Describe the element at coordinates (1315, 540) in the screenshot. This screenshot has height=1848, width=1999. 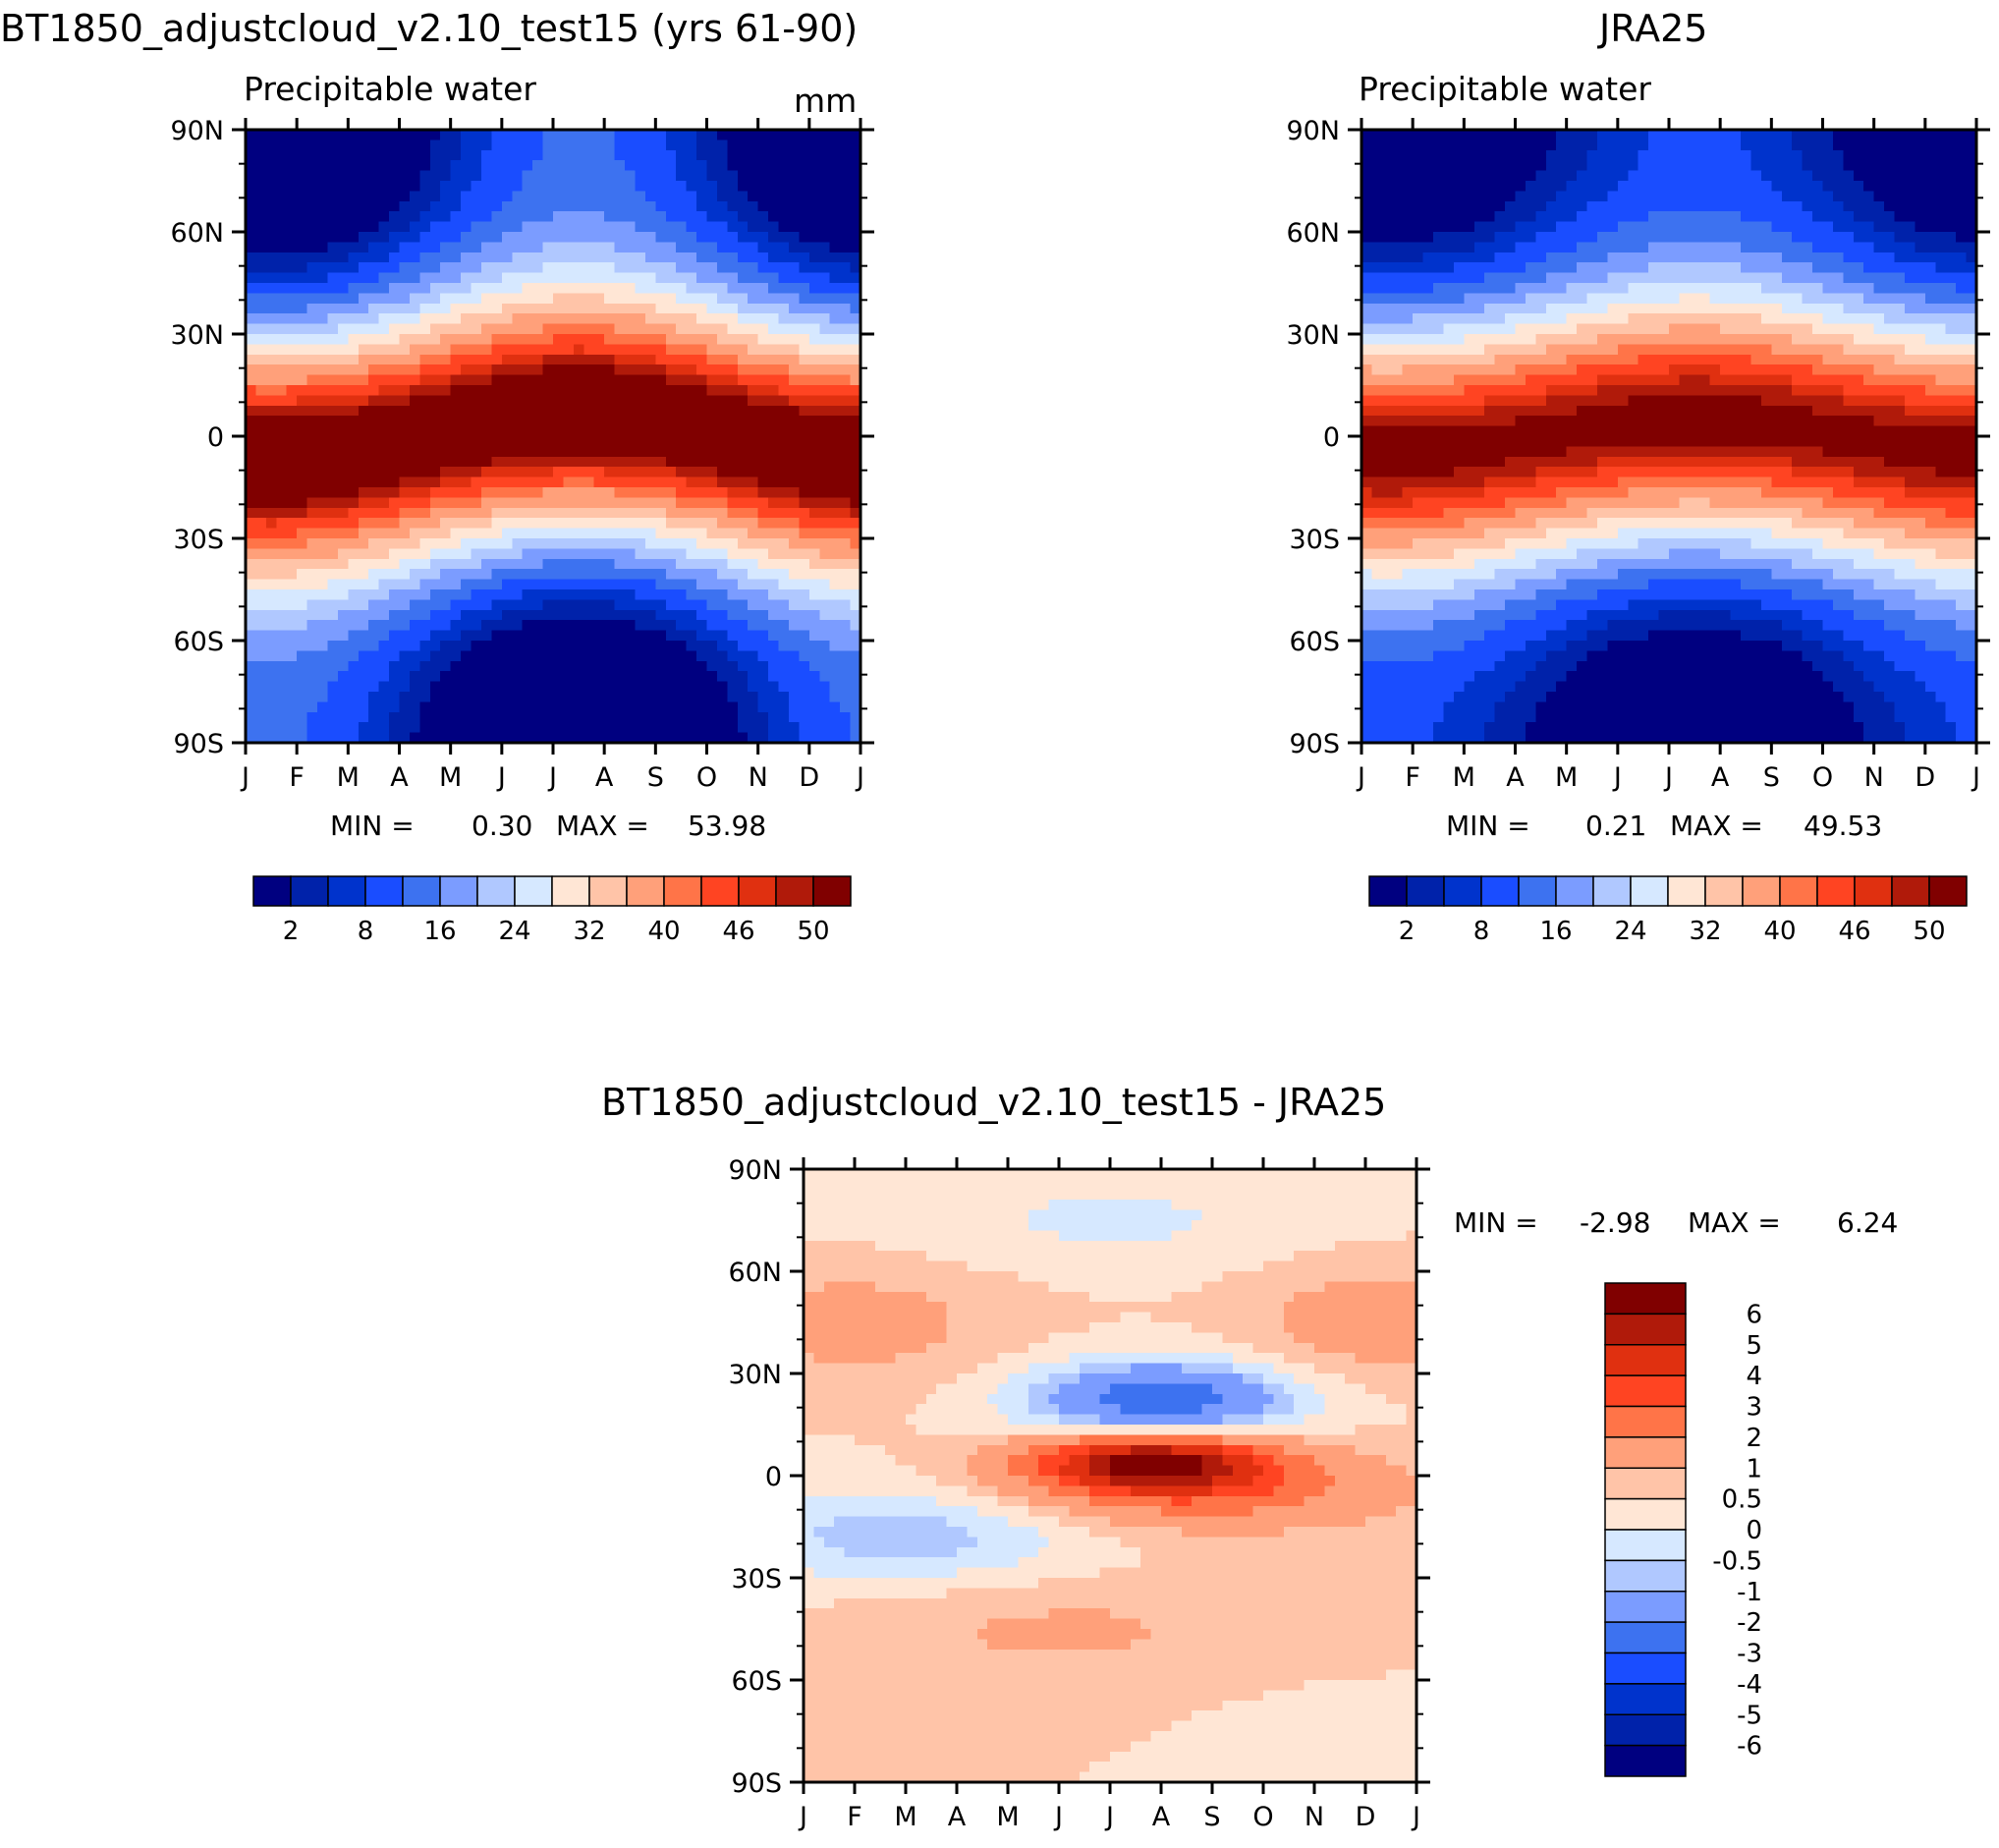
I see `panel-obs-y-tick-label: 30S` at that location.